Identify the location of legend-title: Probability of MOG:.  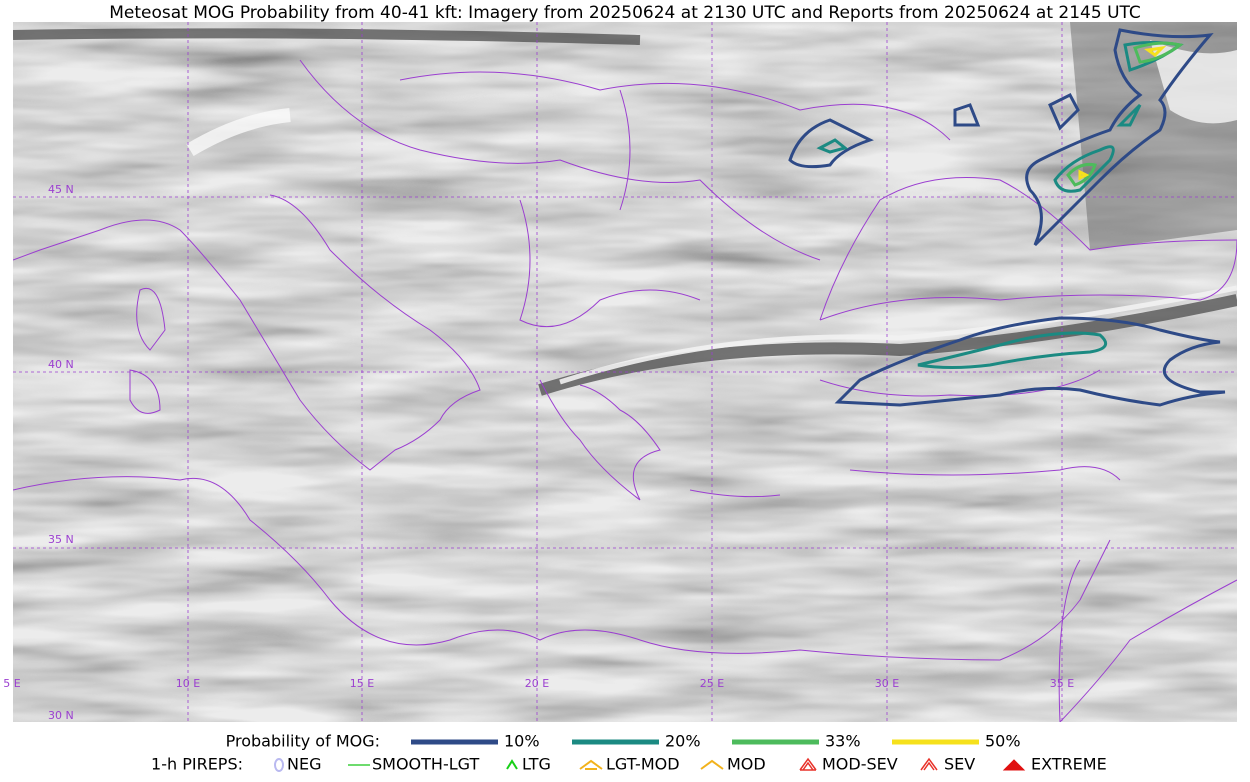
(303, 741).